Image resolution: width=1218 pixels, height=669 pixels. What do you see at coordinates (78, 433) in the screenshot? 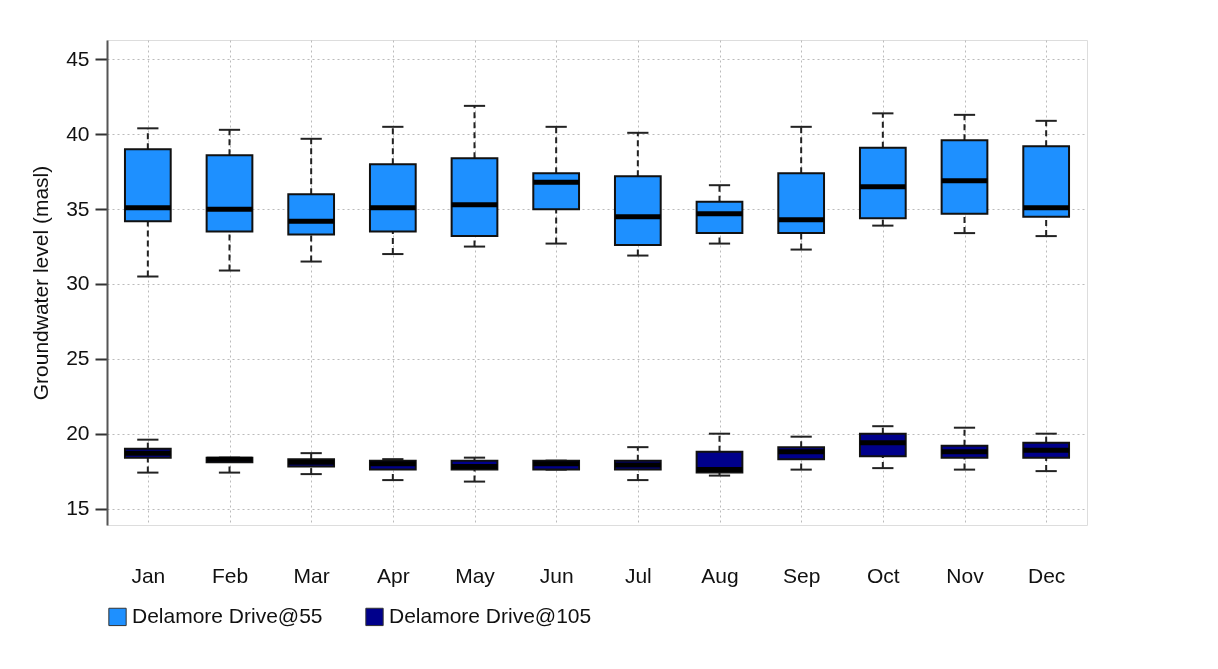
I see `y-tick-label: 20` at bounding box center [78, 433].